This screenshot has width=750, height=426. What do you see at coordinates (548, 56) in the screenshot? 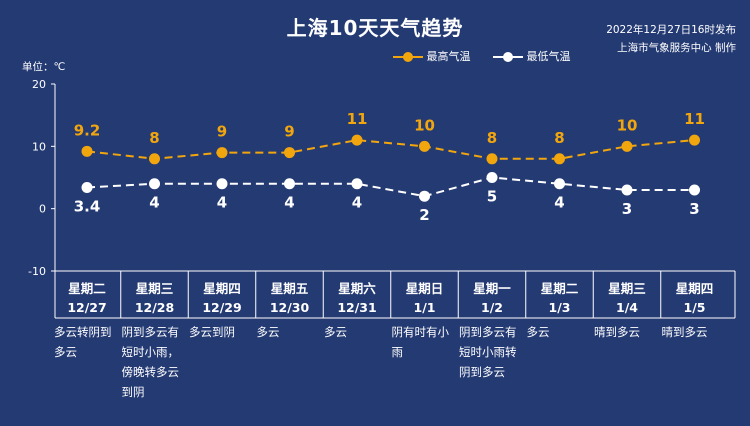
I see `legend-low-label: 最低气温` at bounding box center [548, 56].